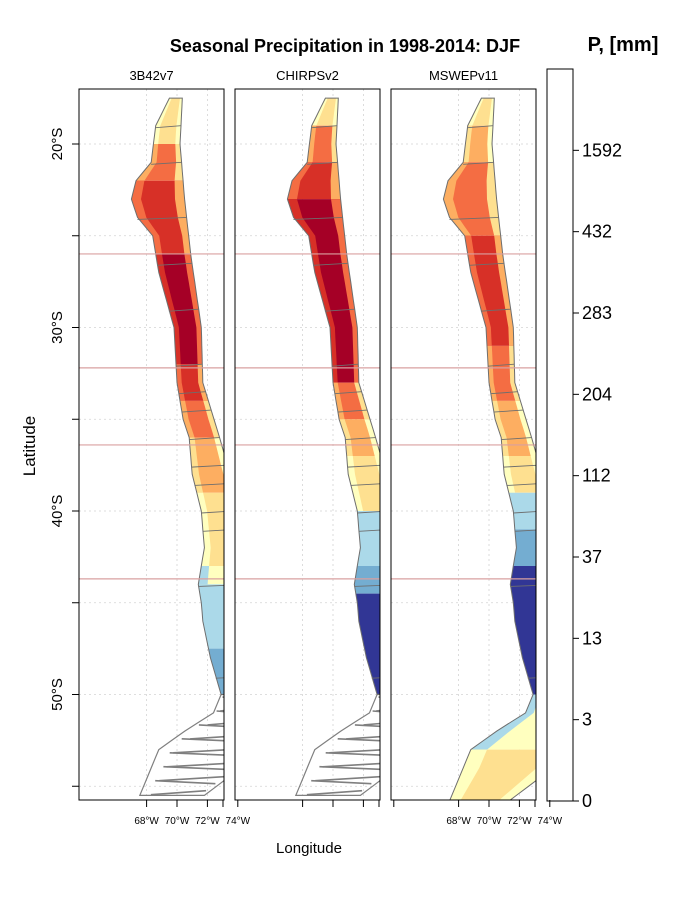 This screenshot has height=900, width=690. What do you see at coordinates (587, 720) in the screenshot?
I see `legend-label: 3` at bounding box center [587, 720].